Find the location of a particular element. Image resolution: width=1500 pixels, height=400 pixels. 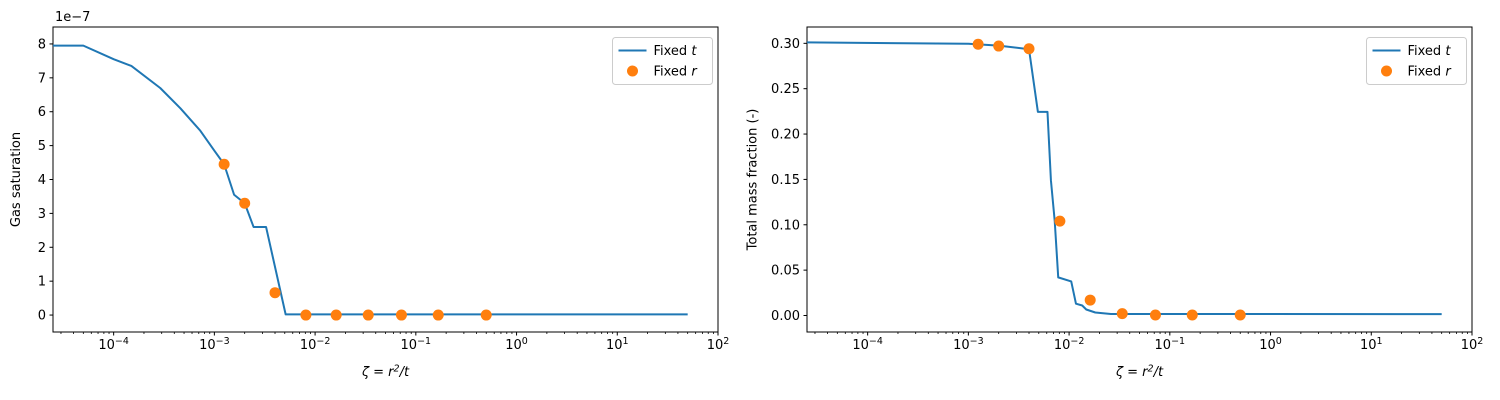

y-axis-tick-label: 0 is located at coordinates (42, 316).